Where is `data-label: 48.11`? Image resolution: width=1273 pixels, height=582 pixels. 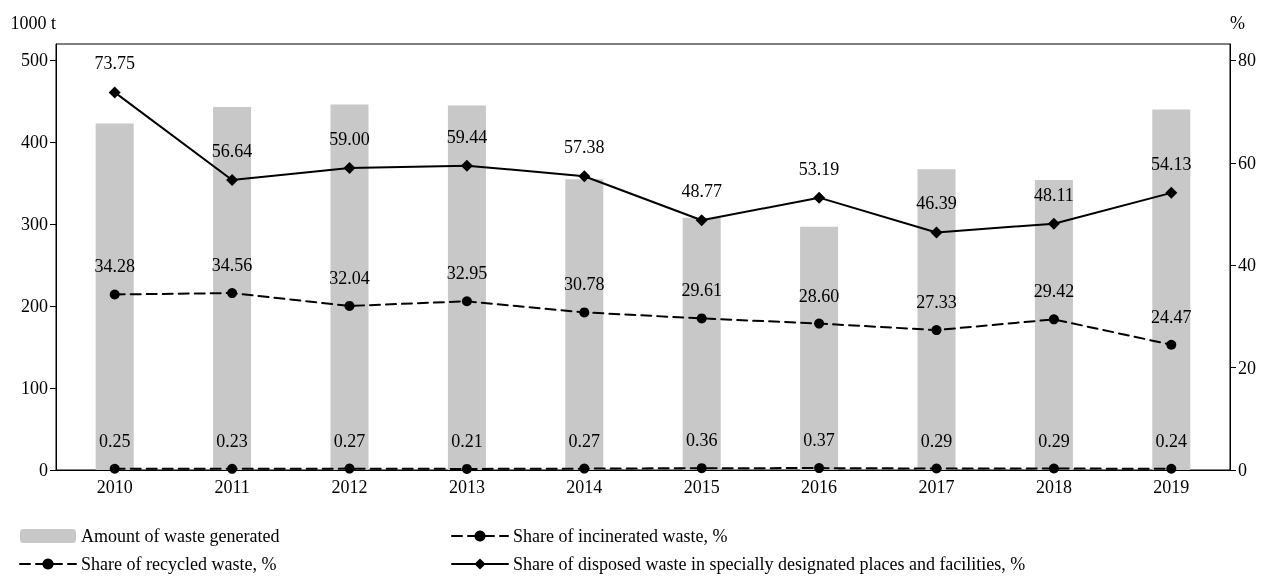 data-label: 48.11 is located at coordinates (1053, 194).